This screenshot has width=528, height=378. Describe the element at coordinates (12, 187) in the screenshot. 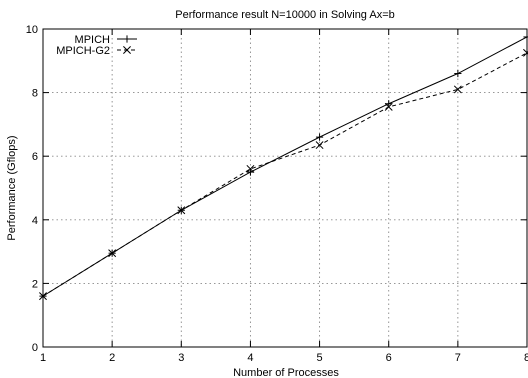

I see `y-axis-label: Performance (Gflops)` at that location.